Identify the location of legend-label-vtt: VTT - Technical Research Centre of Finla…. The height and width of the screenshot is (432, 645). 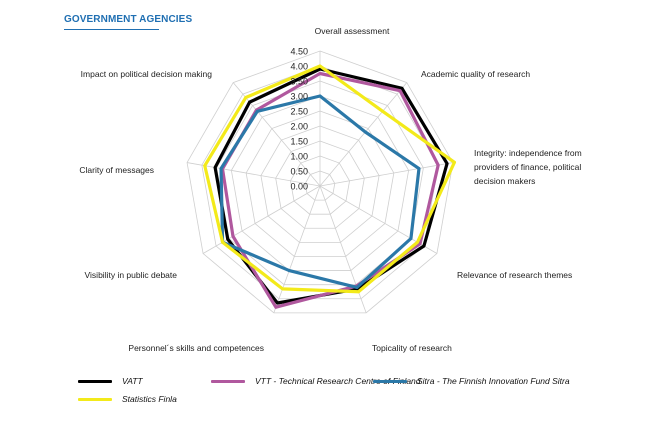
(338, 381).